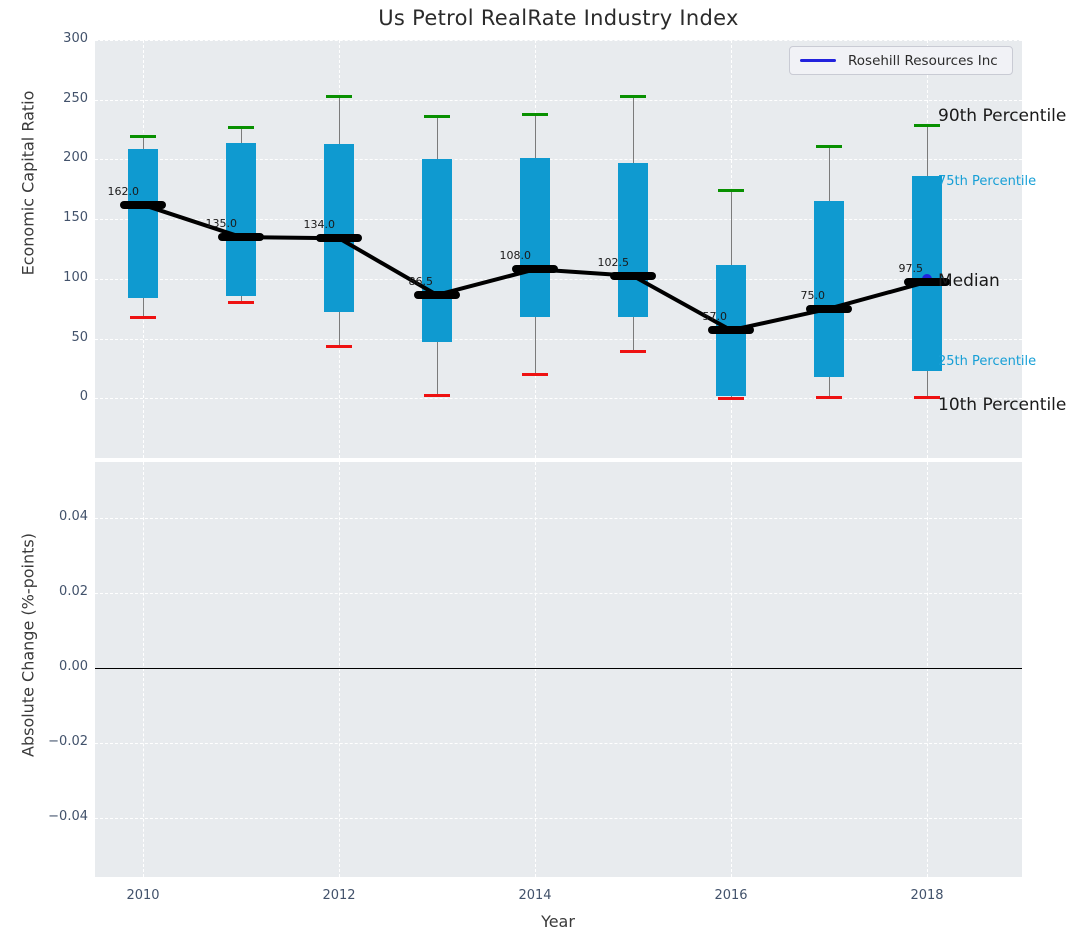 The image size is (1072, 942). Describe the element at coordinates (75, 98) in the screenshot. I see `y-tick-label: 250` at that location.